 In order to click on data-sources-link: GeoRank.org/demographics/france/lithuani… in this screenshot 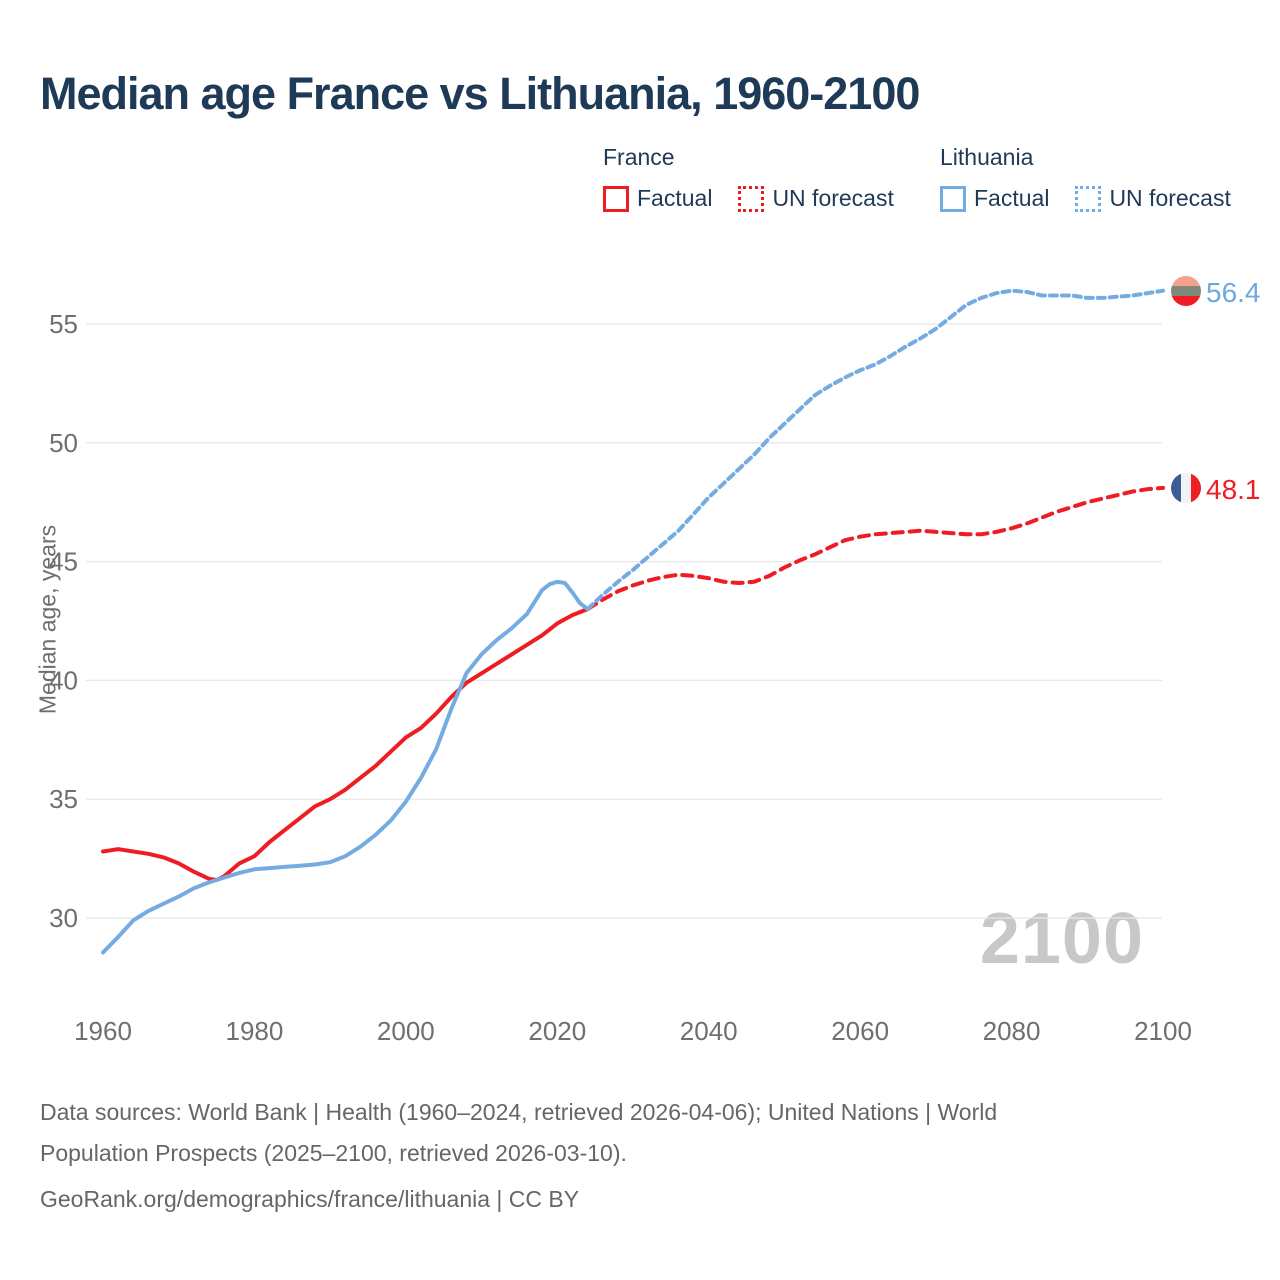, I will do `click(310, 1199)`.